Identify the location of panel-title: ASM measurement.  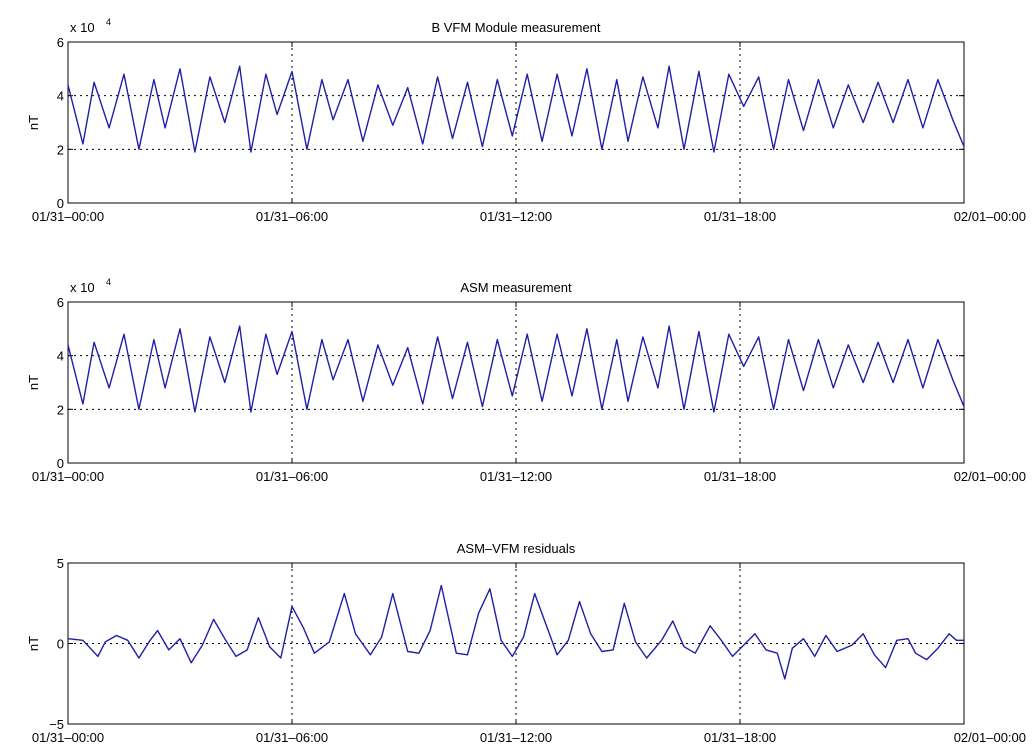
(516, 287).